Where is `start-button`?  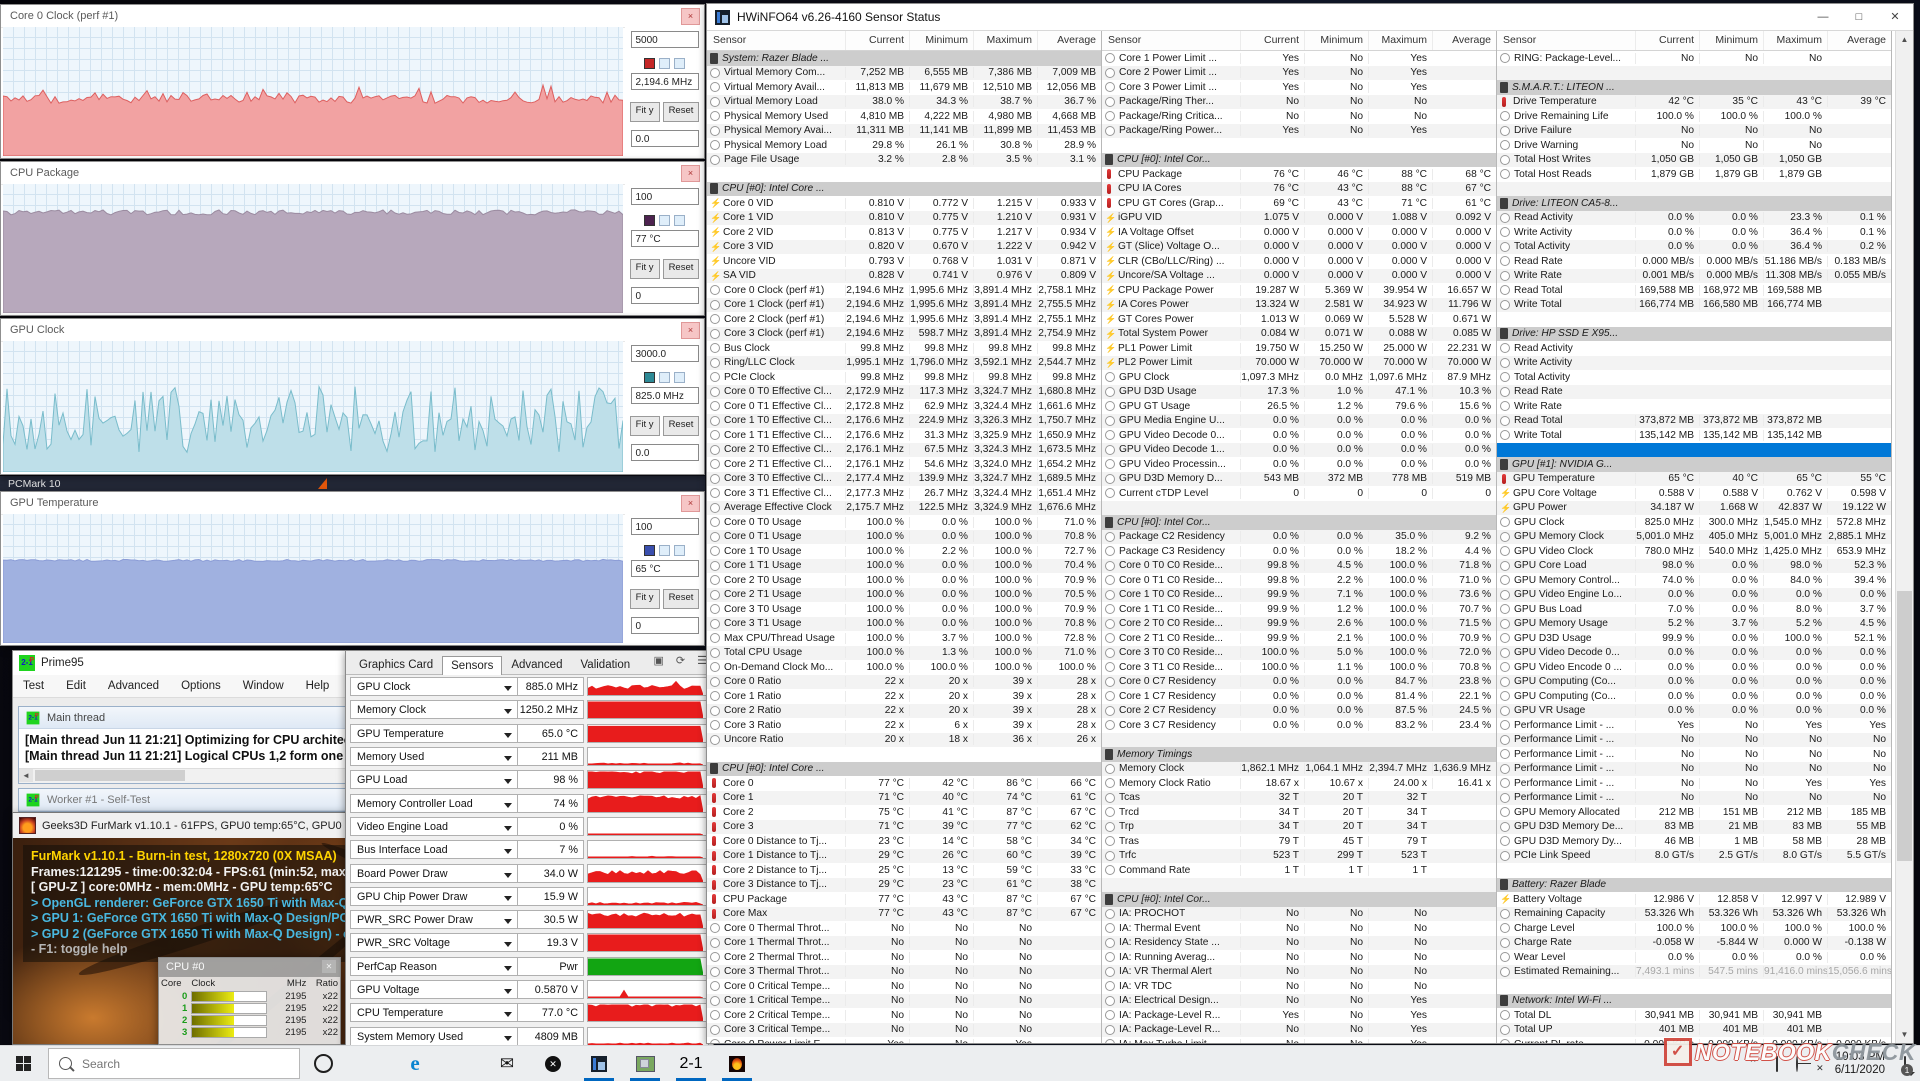 start-button is located at coordinates (23, 1063).